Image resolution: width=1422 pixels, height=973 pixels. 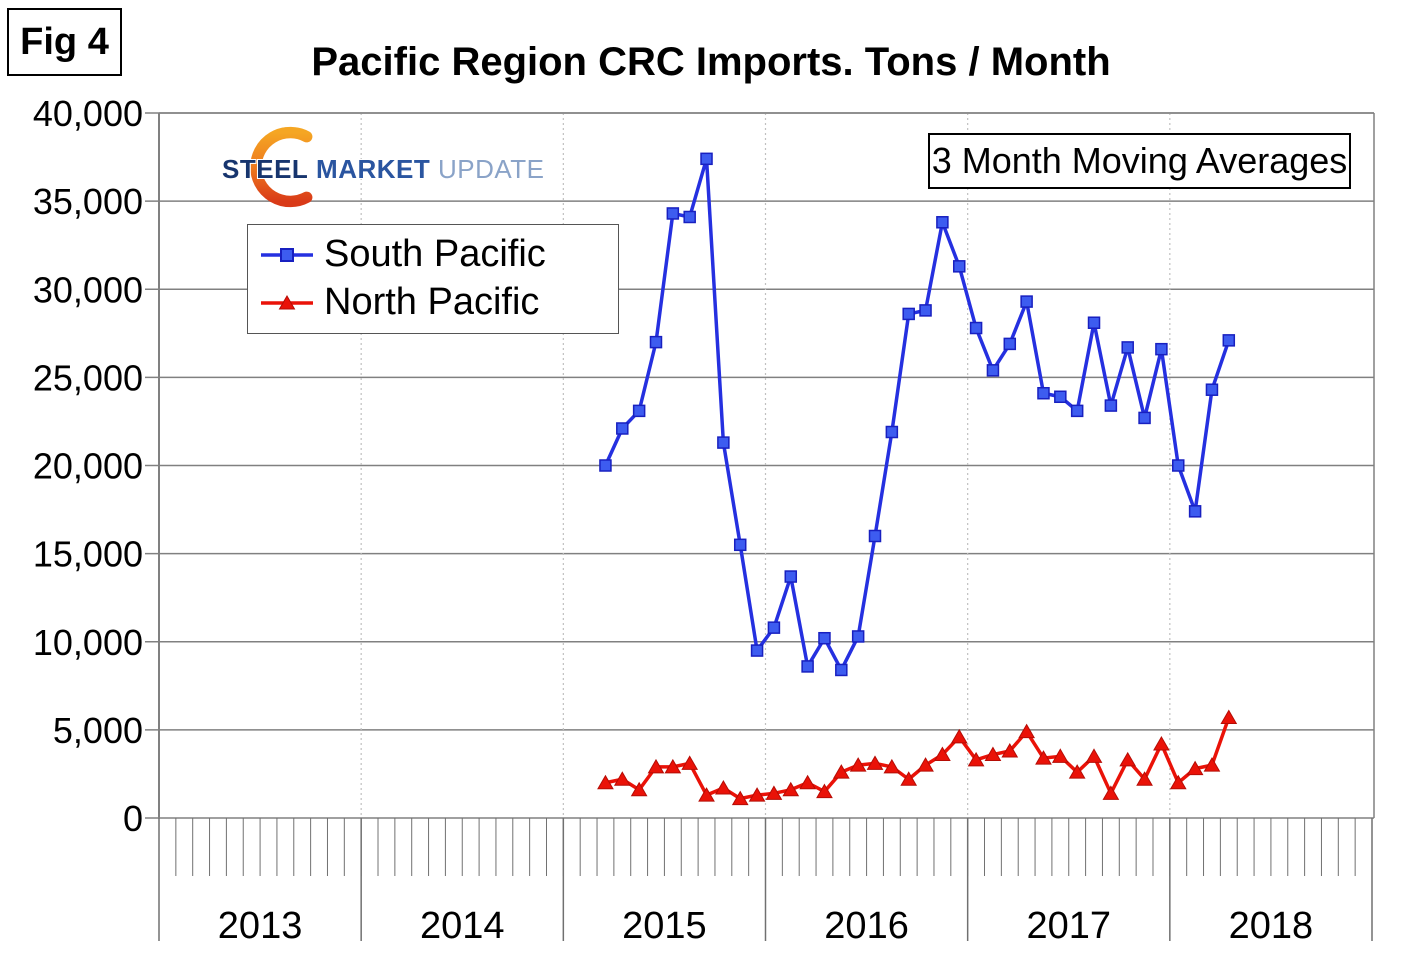 I want to click on moving-average-annotation-label: 3 Month Moving Averages, so click(x=1139, y=160).